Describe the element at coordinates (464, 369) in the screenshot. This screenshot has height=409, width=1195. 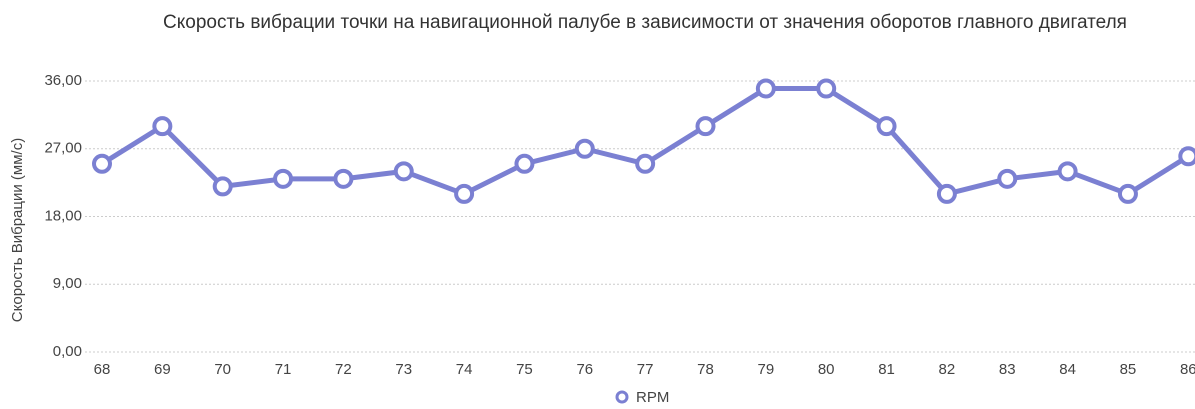
I see `x-tick-label: 74` at that location.